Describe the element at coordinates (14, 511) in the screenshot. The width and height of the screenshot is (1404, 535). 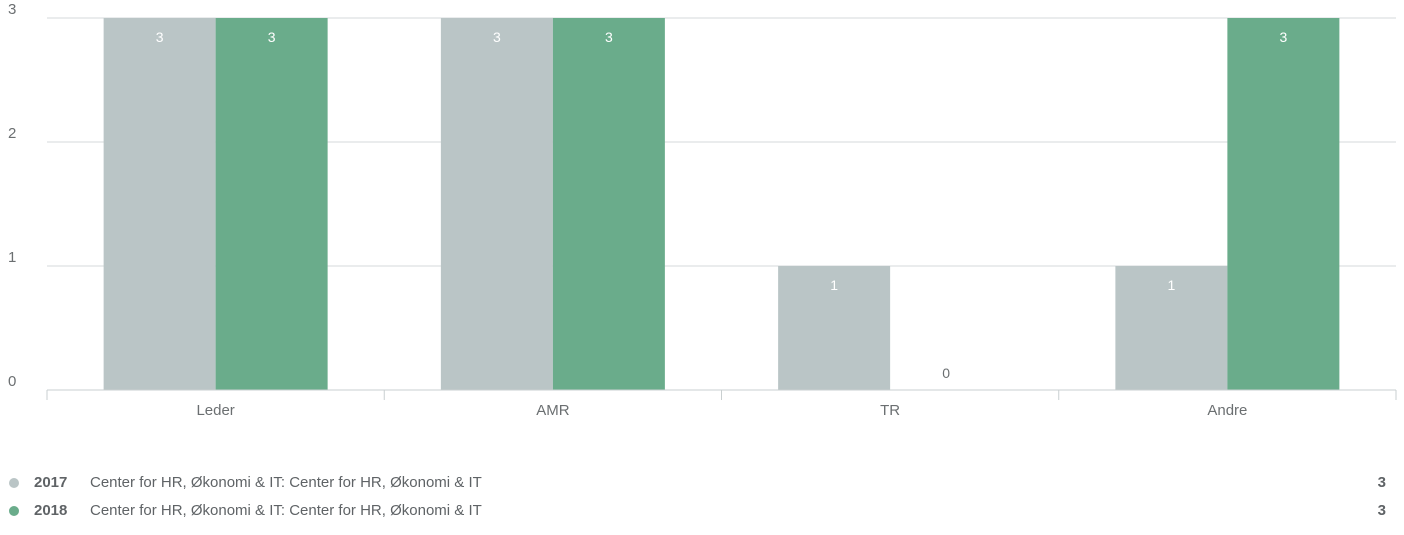
I see `legend-marker-2018` at that location.